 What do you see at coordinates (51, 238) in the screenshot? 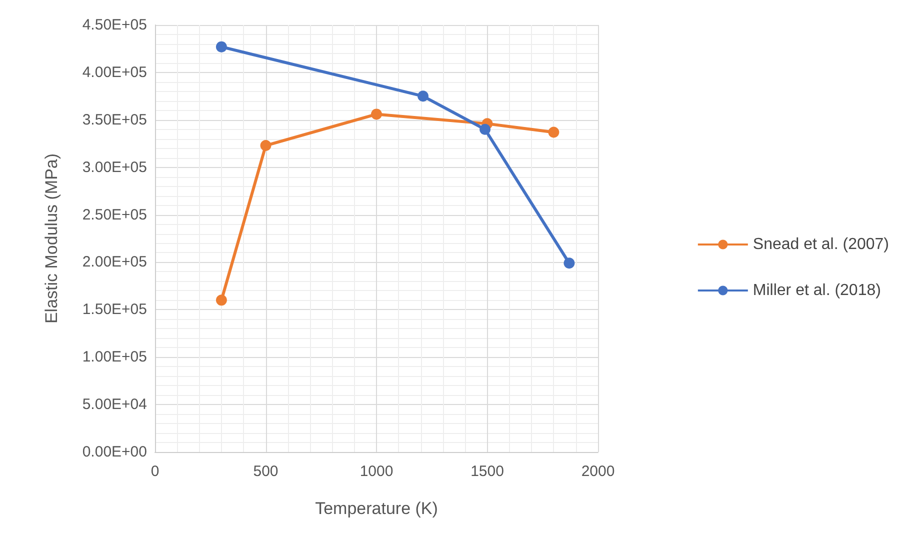
I see `y-axis-title: Elastic Modulus (MPa)` at bounding box center [51, 238].